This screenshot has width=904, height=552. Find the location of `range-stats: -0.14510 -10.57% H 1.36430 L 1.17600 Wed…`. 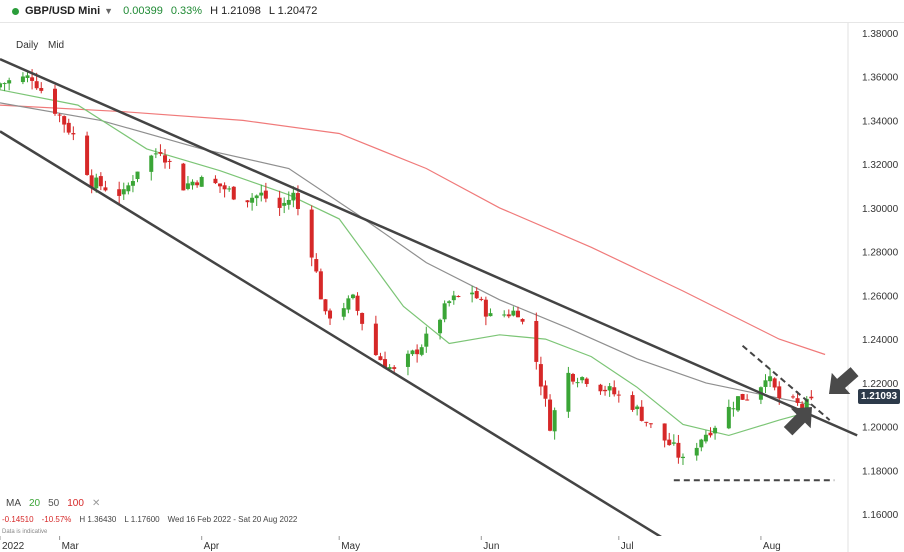

range-stats: -0.14510 -10.57% H 1.36430 L 1.17600 Wed… is located at coordinates (149, 519).